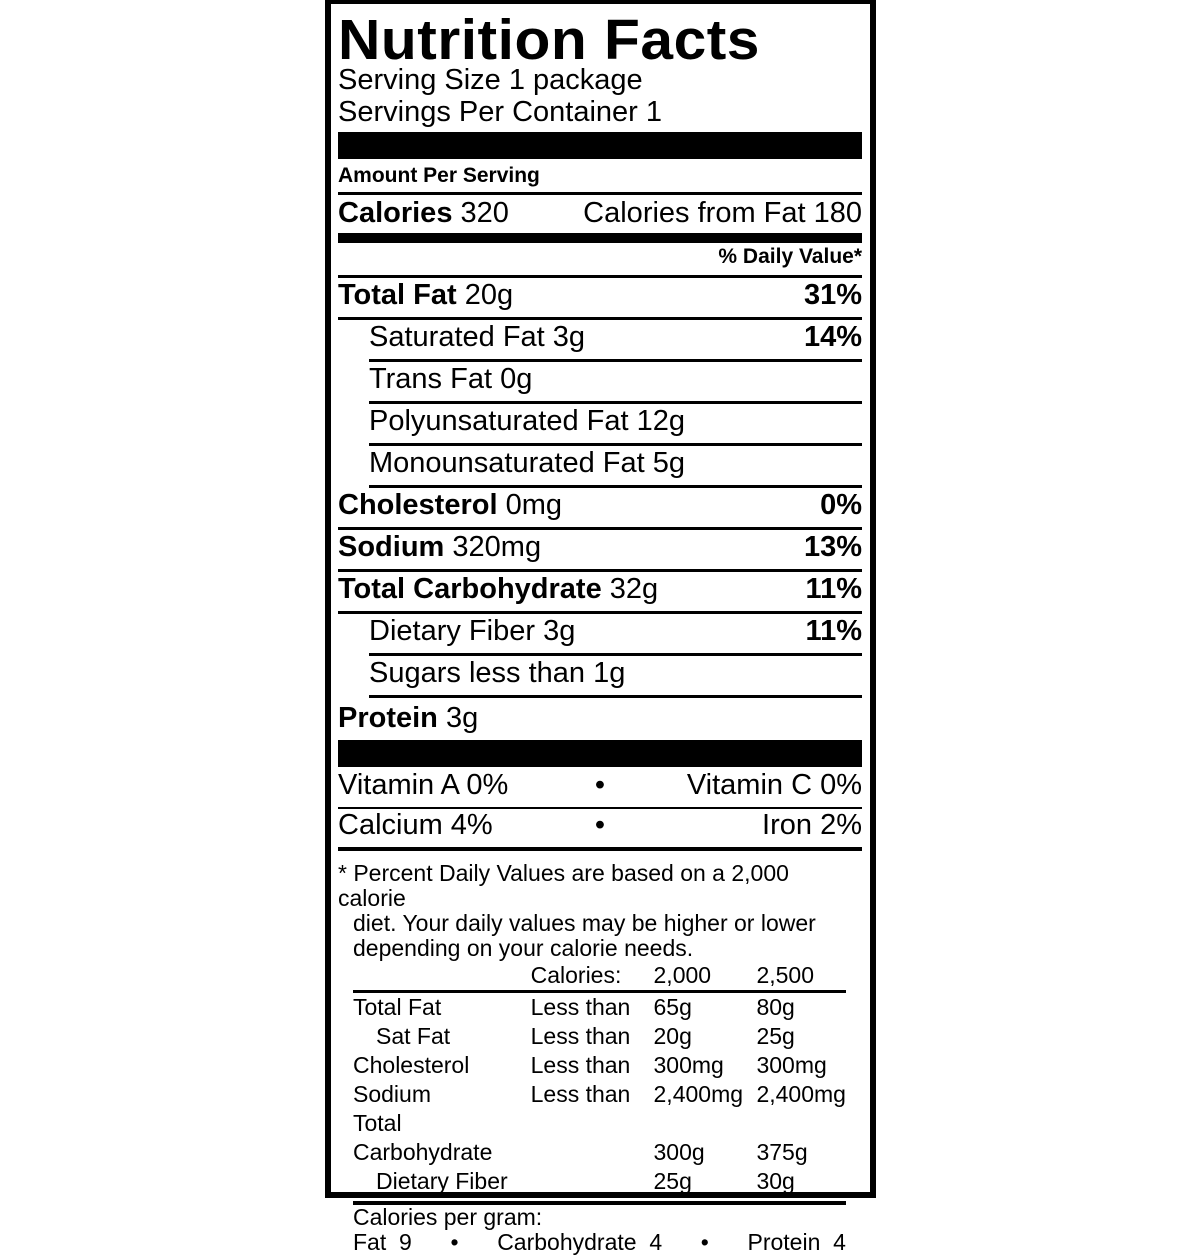 This screenshot has height=1255, width=1200. What do you see at coordinates (679, 1152) in the screenshot?
I see `dv-table-cell: 300g` at bounding box center [679, 1152].